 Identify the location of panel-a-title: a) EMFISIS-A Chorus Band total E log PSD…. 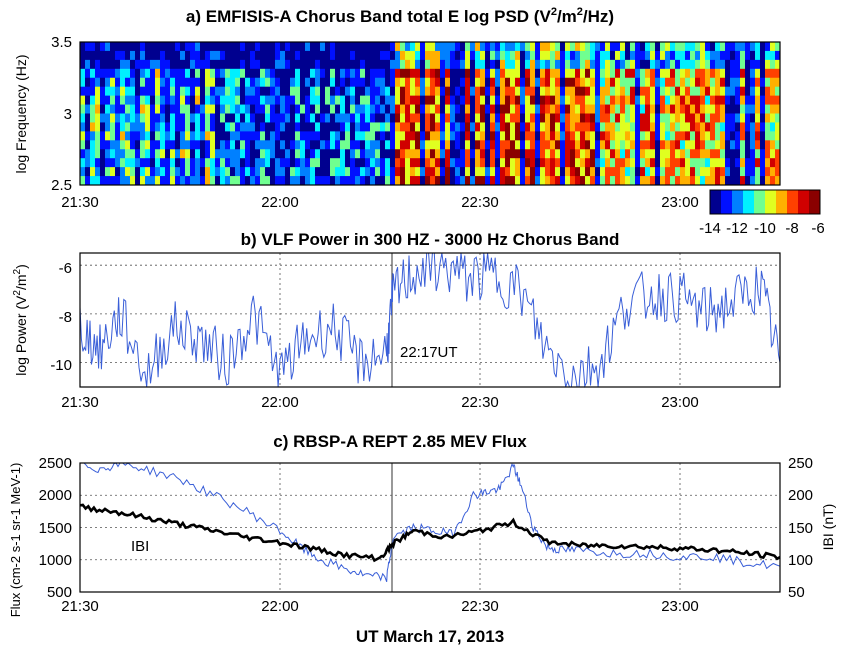
(400, 16).